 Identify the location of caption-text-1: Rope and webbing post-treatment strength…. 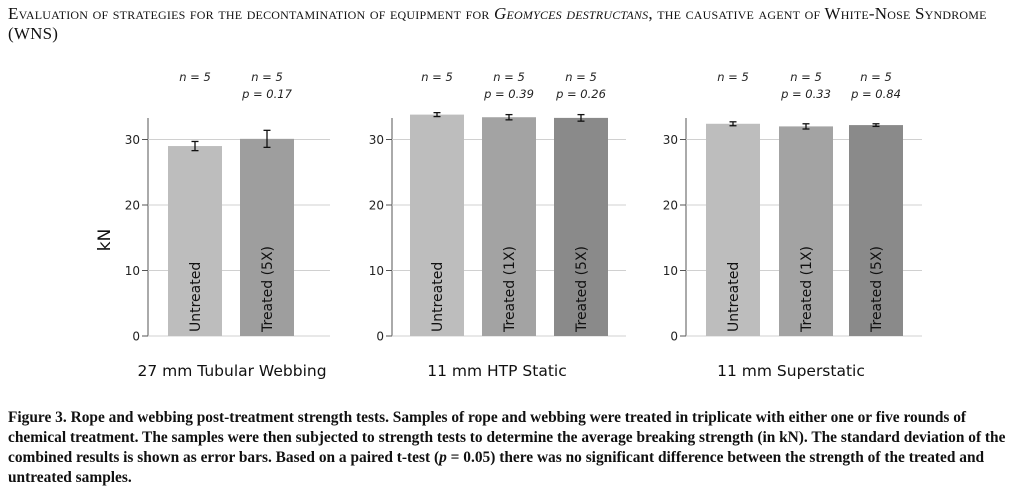
(507, 437).